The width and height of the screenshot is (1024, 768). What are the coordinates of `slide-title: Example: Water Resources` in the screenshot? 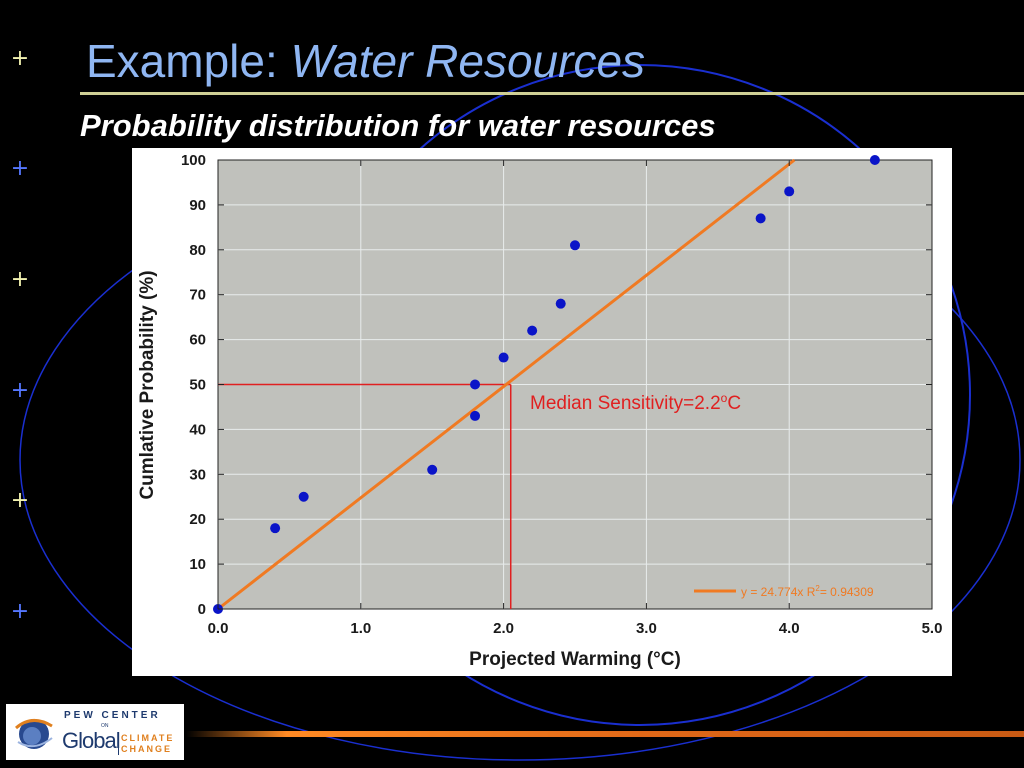 It's located at (365, 61).